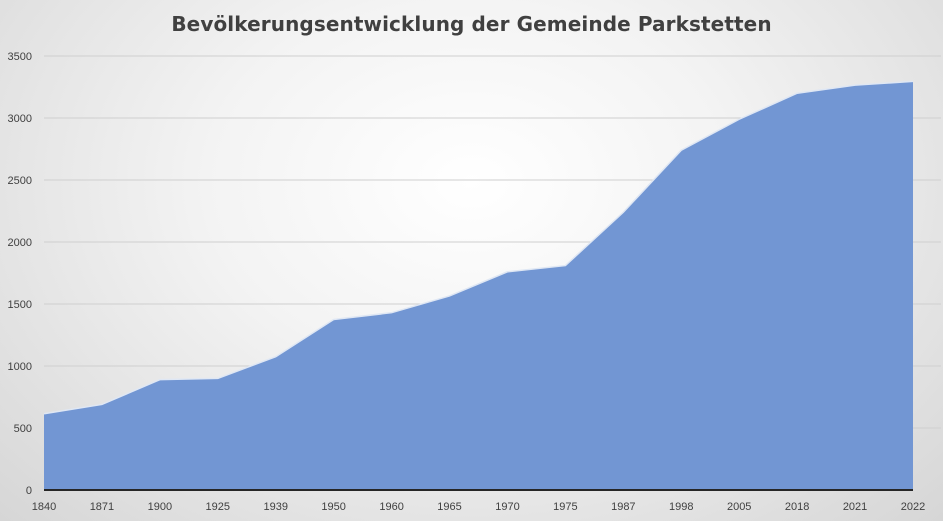 Image resolution: width=943 pixels, height=521 pixels. I want to click on x-tick-label-1975: 1975, so click(565, 507).